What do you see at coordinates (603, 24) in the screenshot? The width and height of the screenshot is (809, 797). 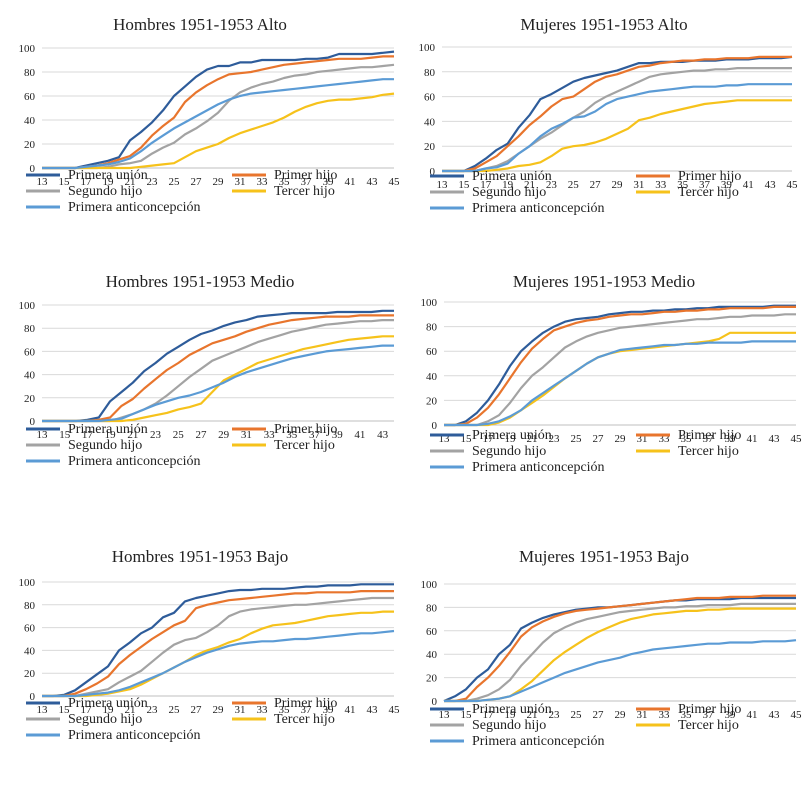 I see `chart-title: Mujeres 1951-1953 Alto` at bounding box center [603, 24].